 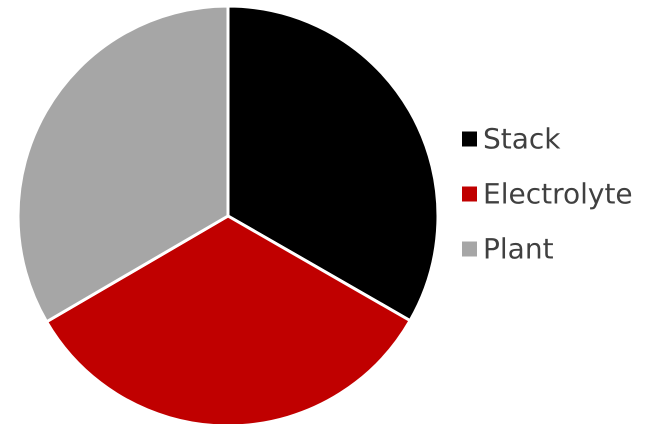 I want to click on legend-label: Electrolyte, so click(x=558, y=194).